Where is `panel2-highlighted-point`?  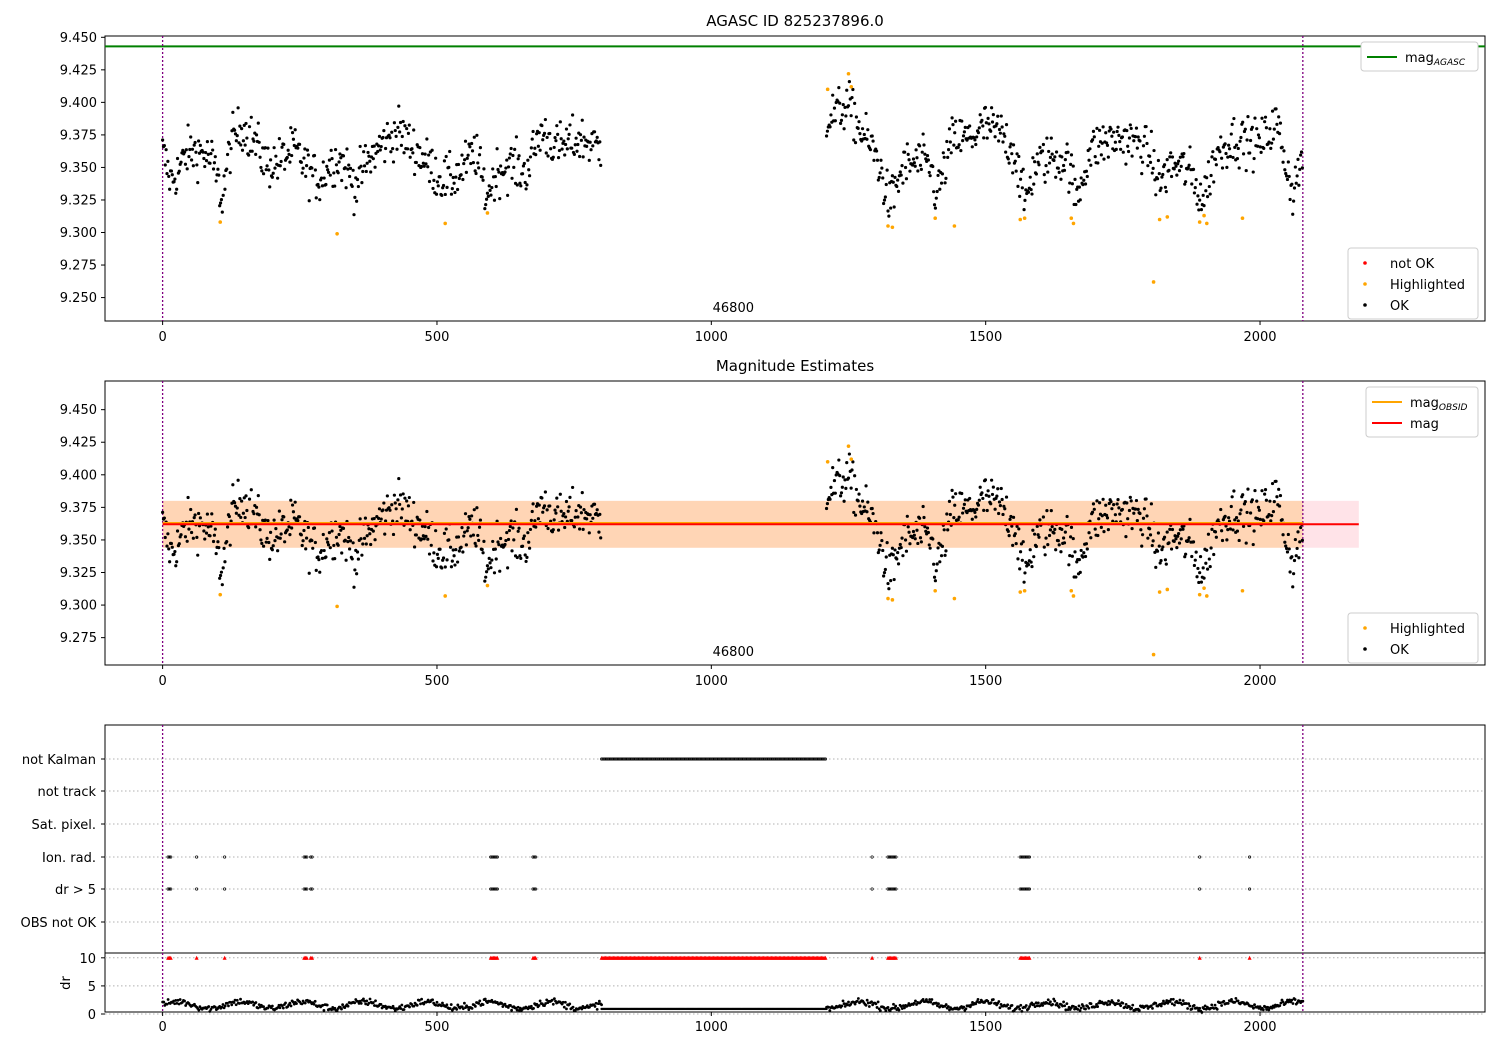 panel2-highlighted-point is located at coordinates (1207, 596).